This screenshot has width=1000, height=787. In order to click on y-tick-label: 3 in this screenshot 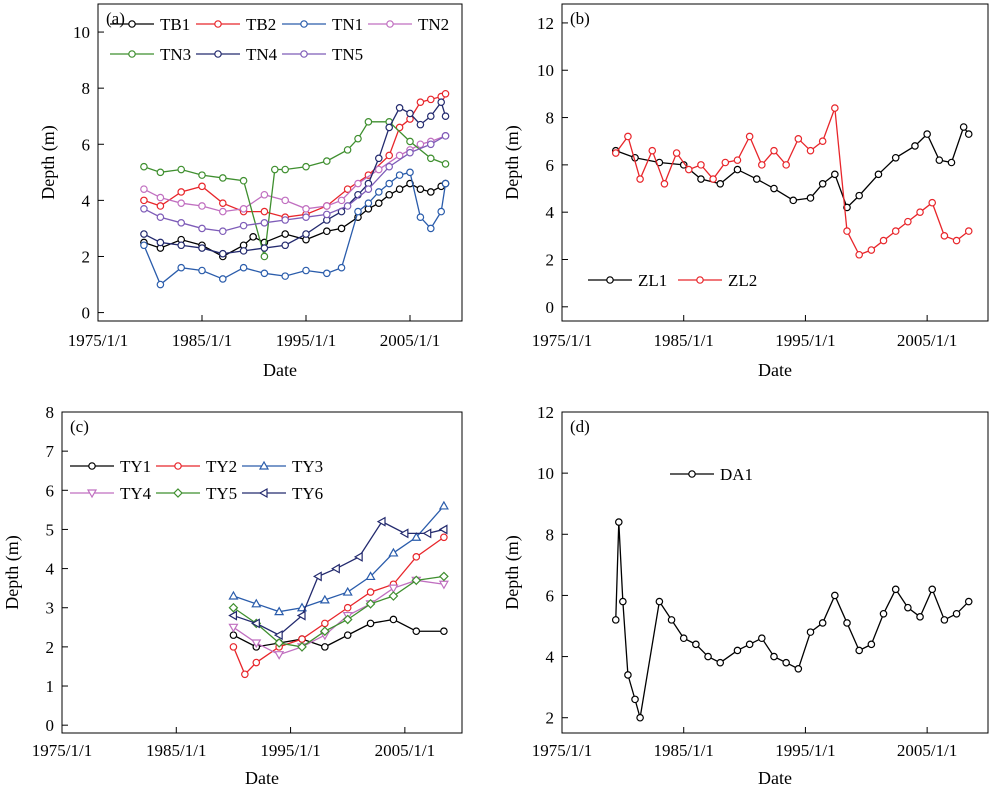, I will do `click(50, 608)`.